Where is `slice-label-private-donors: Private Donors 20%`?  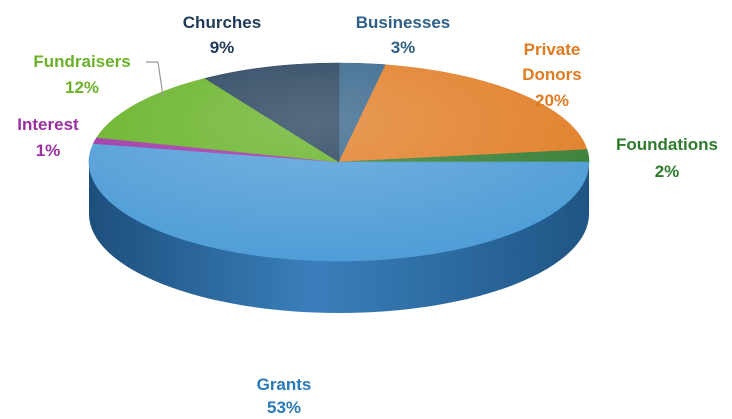 slice-label-private-donors: Private Donors 20% is located at coordinates (552, 75).